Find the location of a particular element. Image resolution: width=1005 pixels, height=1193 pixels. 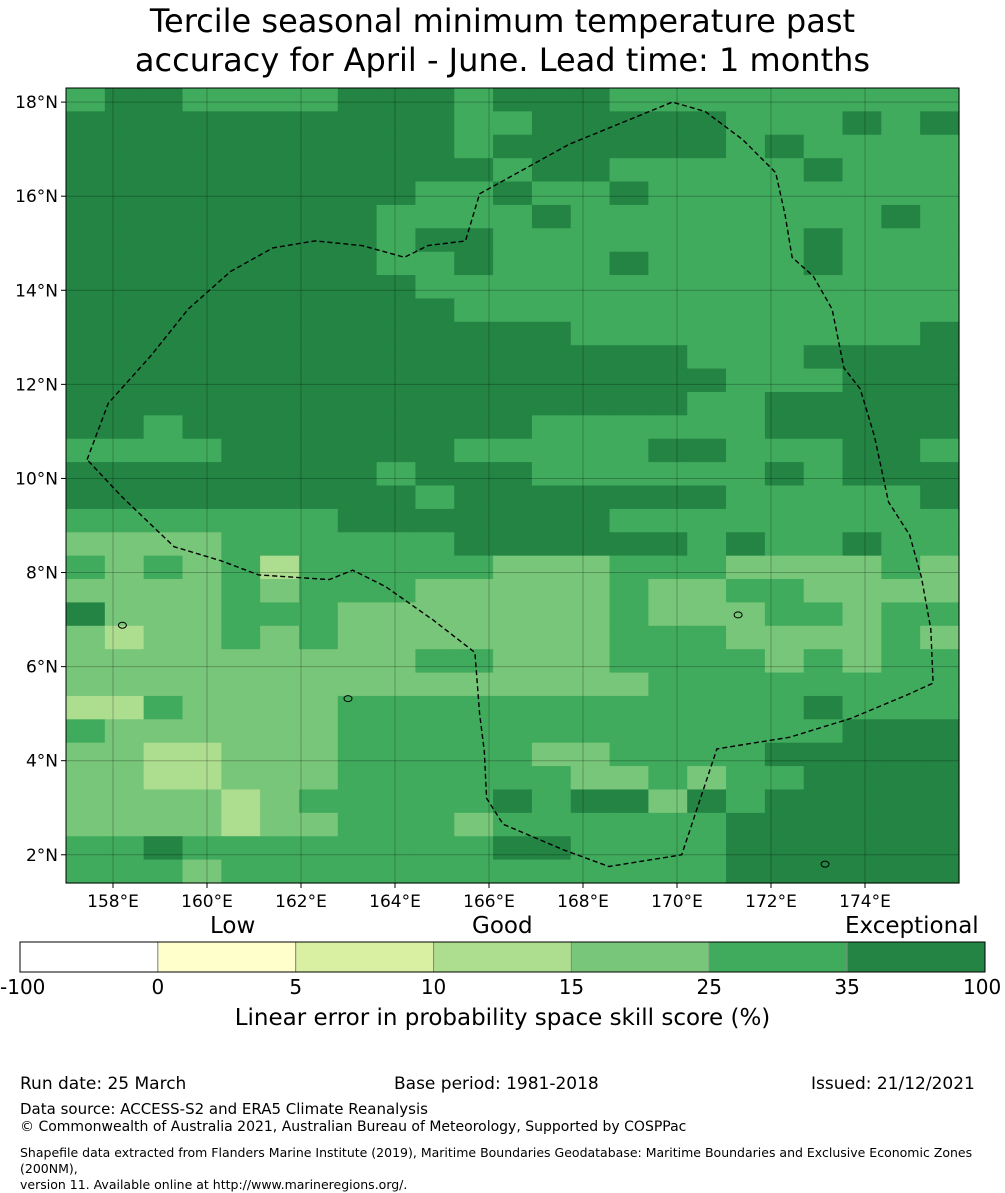

colorbar-tick-label: 0 is located at coordinates (158, 987).